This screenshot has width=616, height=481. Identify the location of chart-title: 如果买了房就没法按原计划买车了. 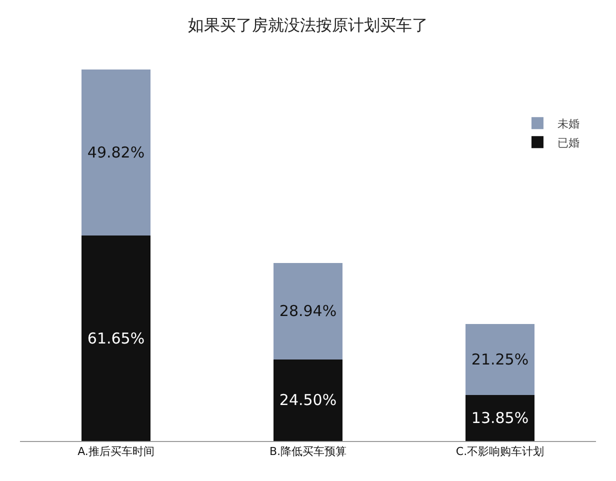
(308, 24).